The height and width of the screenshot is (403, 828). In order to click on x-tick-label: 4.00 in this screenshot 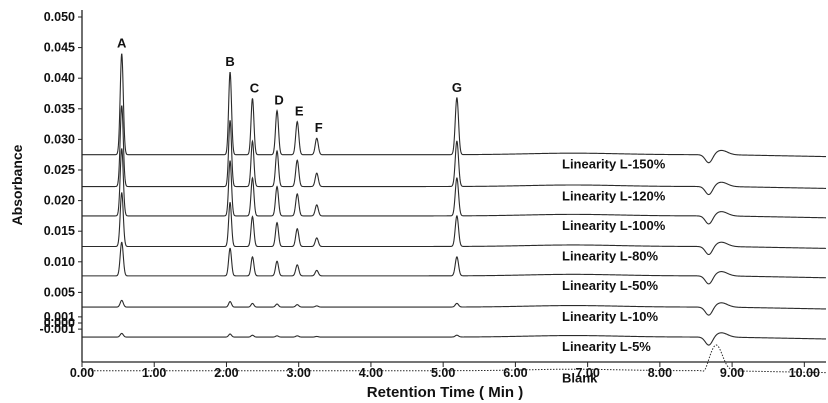, I will do `click(371, 373)`.